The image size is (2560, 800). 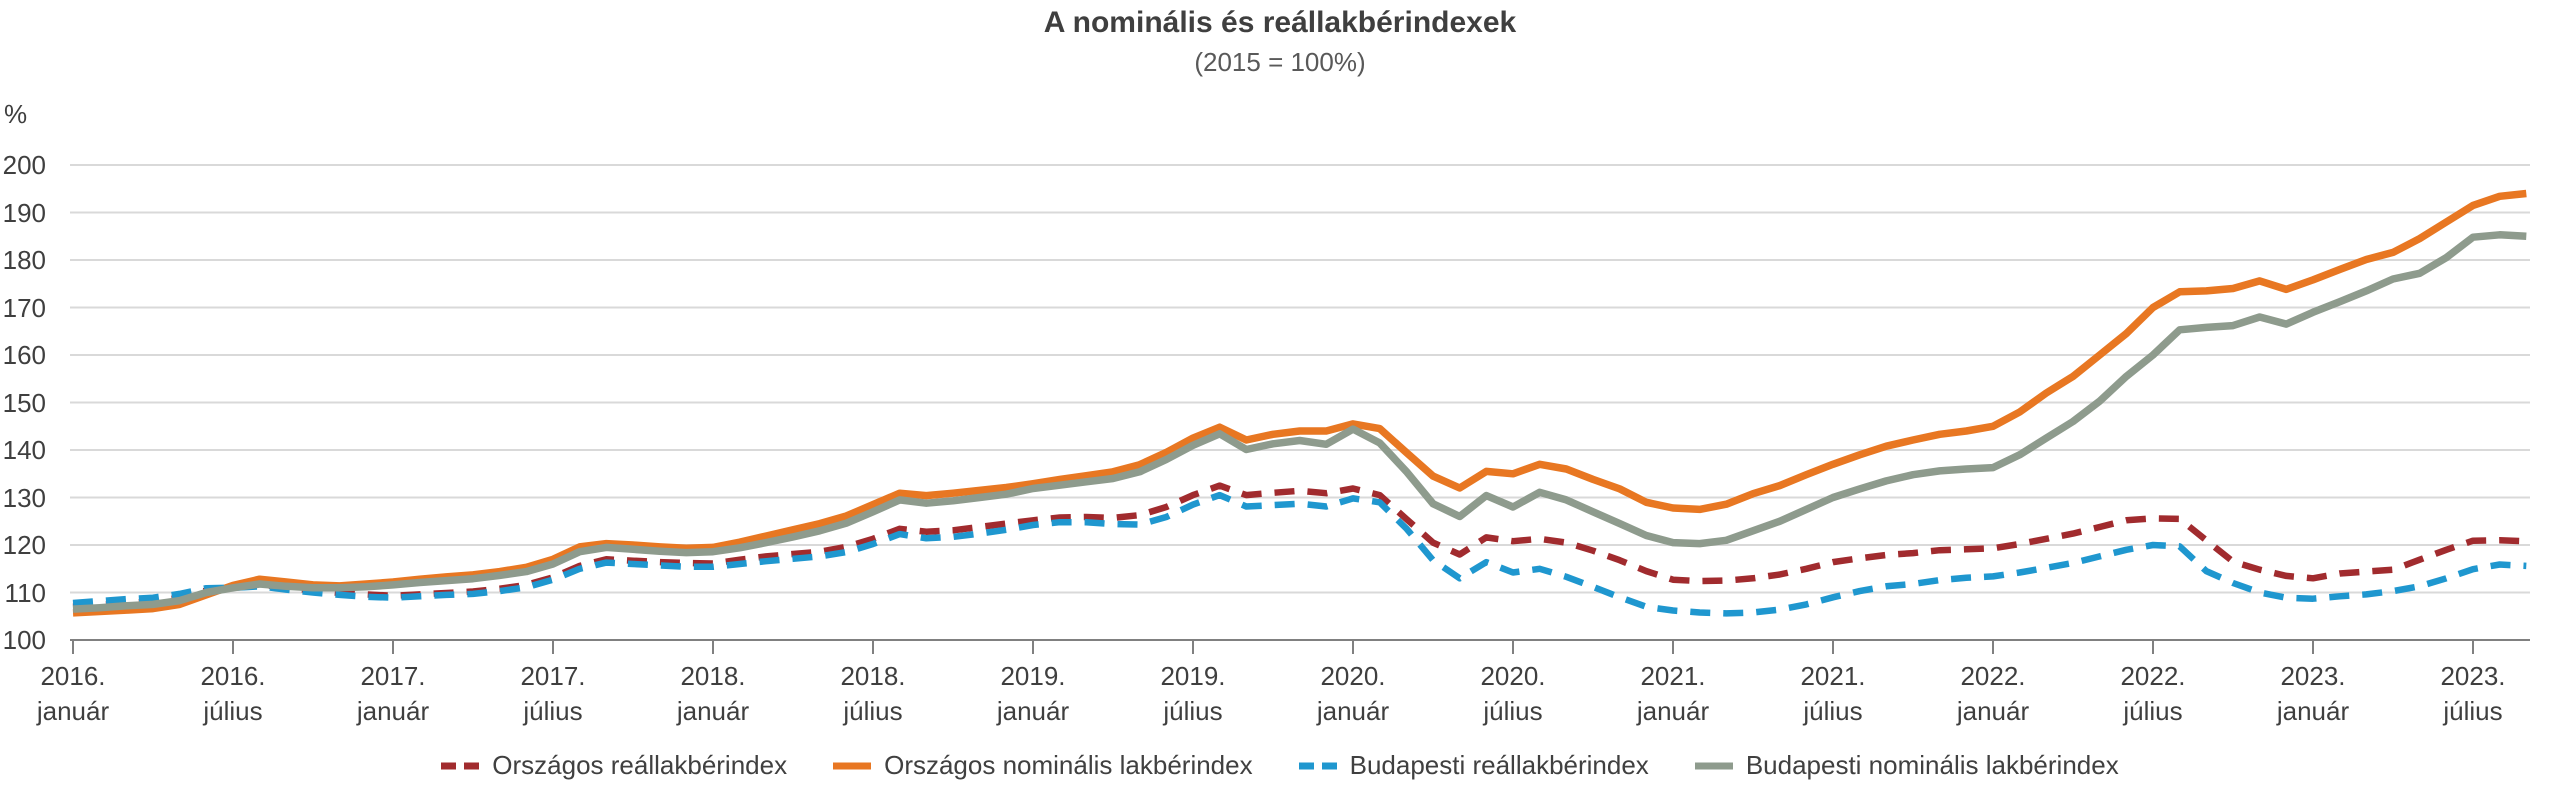 I want to click on y-axis-label-120: 120, so click(x=24, y=545).